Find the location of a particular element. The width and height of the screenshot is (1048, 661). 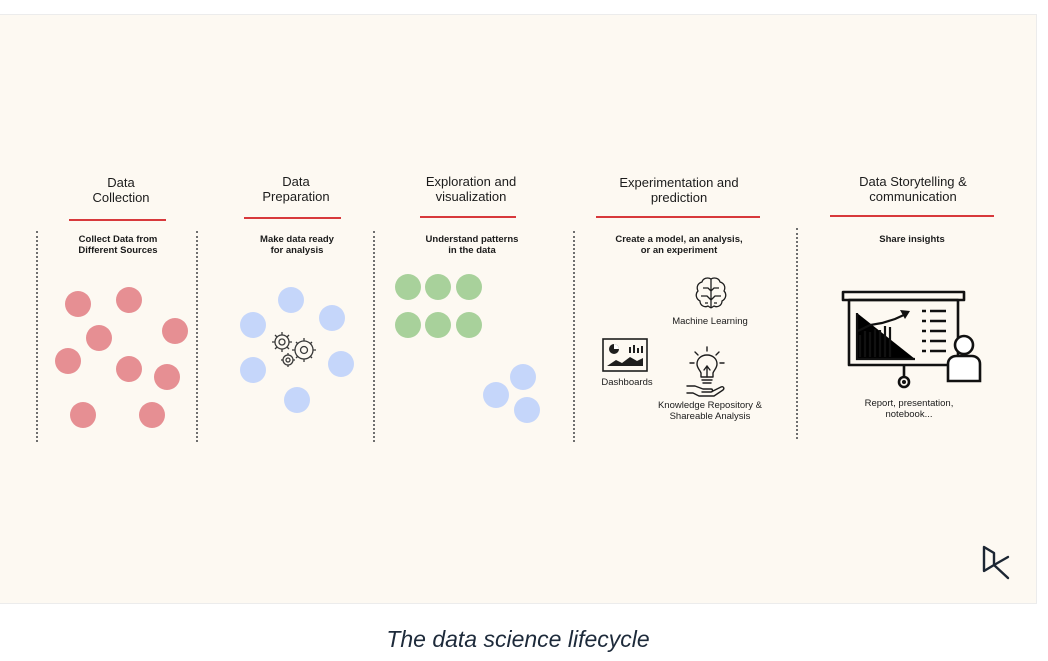

stage-subtitle-line: Understand patterns is located at coordinates (472, 239).